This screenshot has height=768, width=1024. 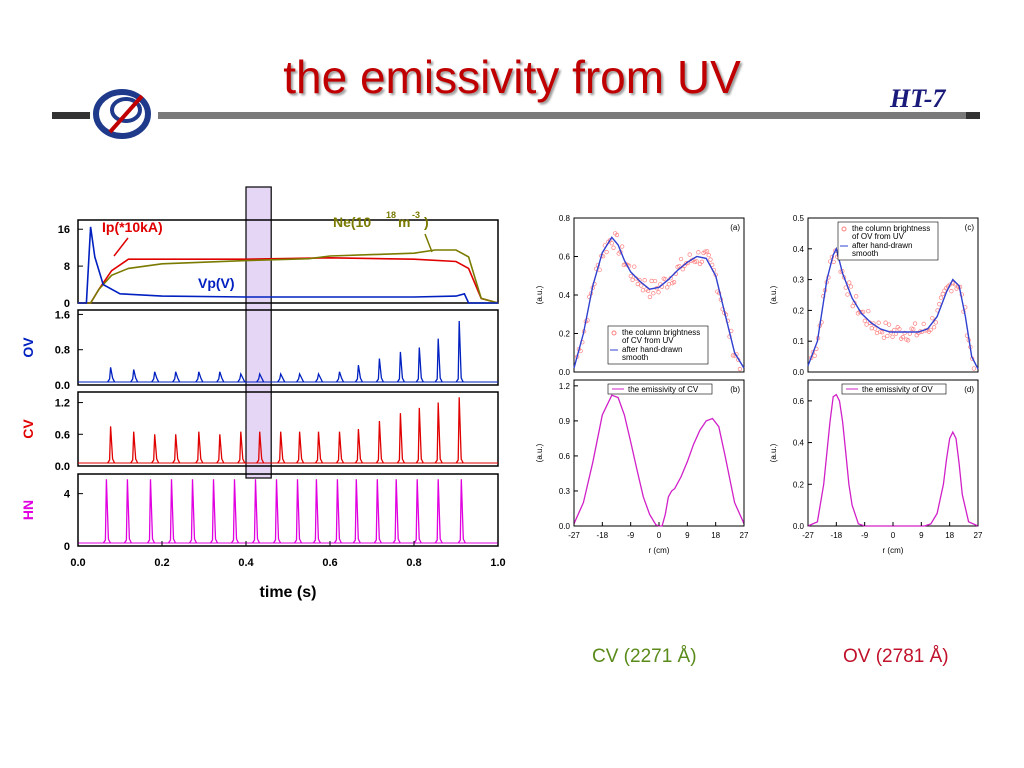 I want to click on x-tick-label: 0.6, so click(x=329, y=563).